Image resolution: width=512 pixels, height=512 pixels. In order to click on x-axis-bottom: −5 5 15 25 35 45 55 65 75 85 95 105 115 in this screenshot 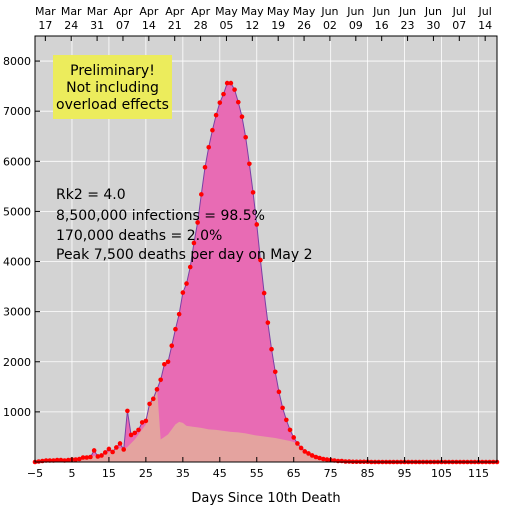, I will do `click(258, 468)`.